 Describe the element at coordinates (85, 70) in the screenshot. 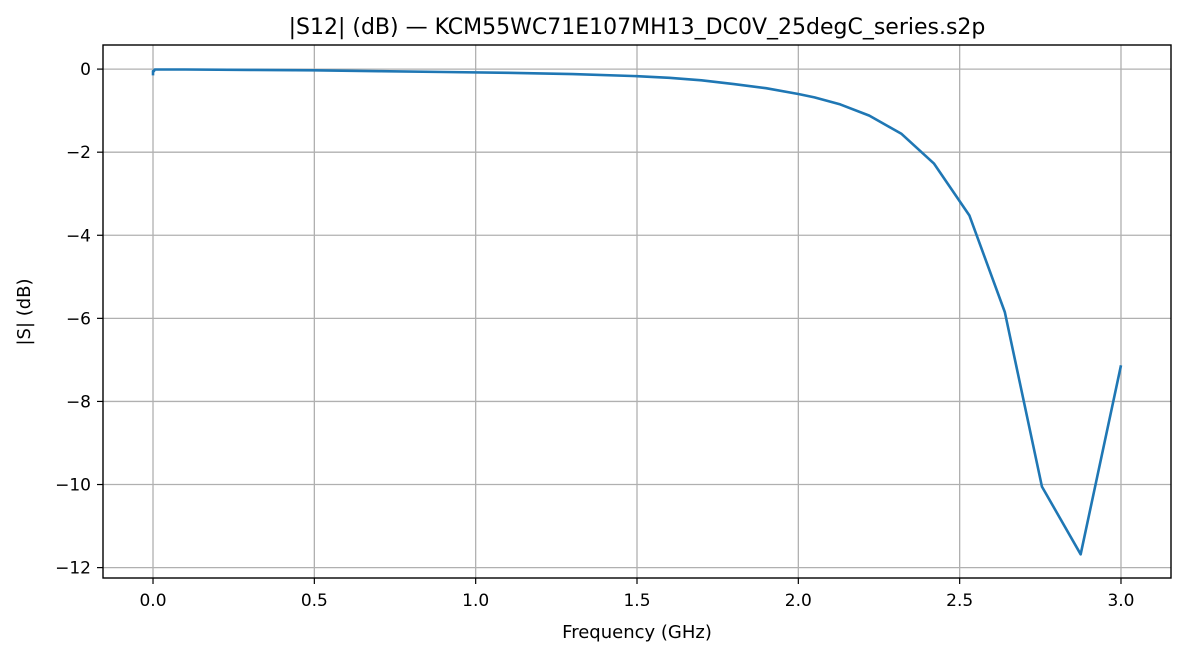

I see `y-tick-label: 0` at that location.